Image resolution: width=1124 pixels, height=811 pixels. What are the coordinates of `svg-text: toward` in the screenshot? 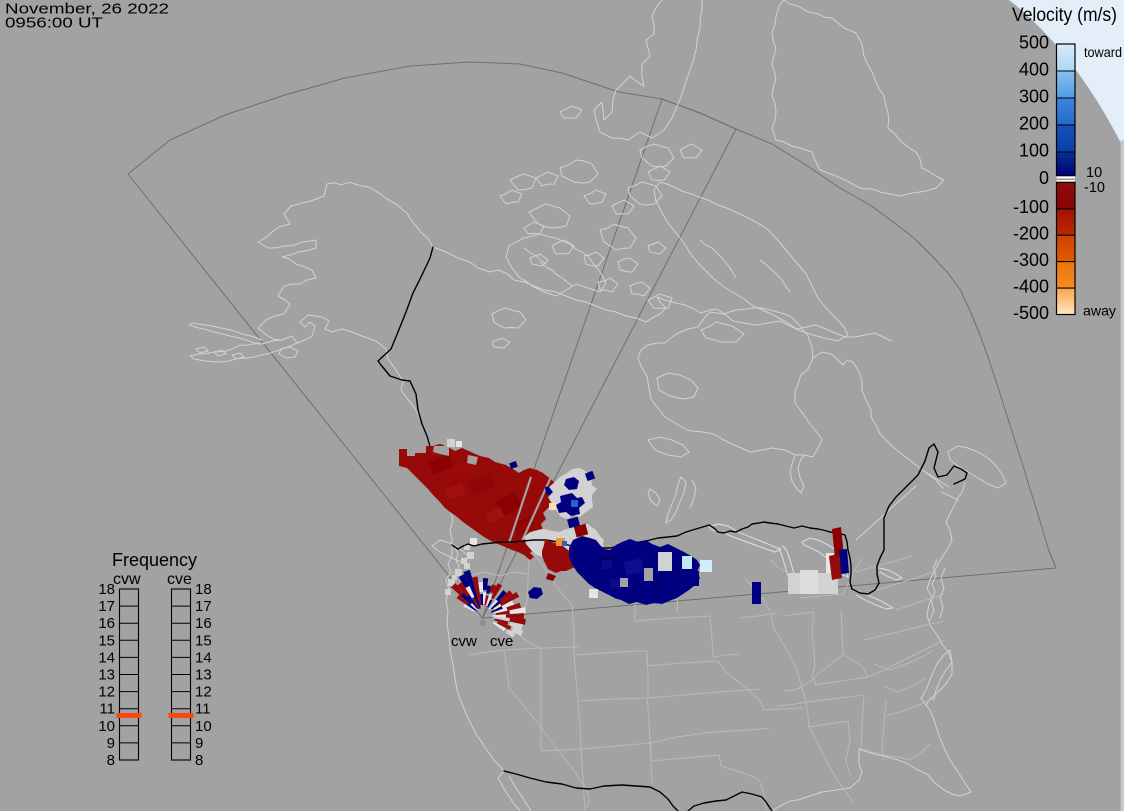 It's located at (1103, 52).